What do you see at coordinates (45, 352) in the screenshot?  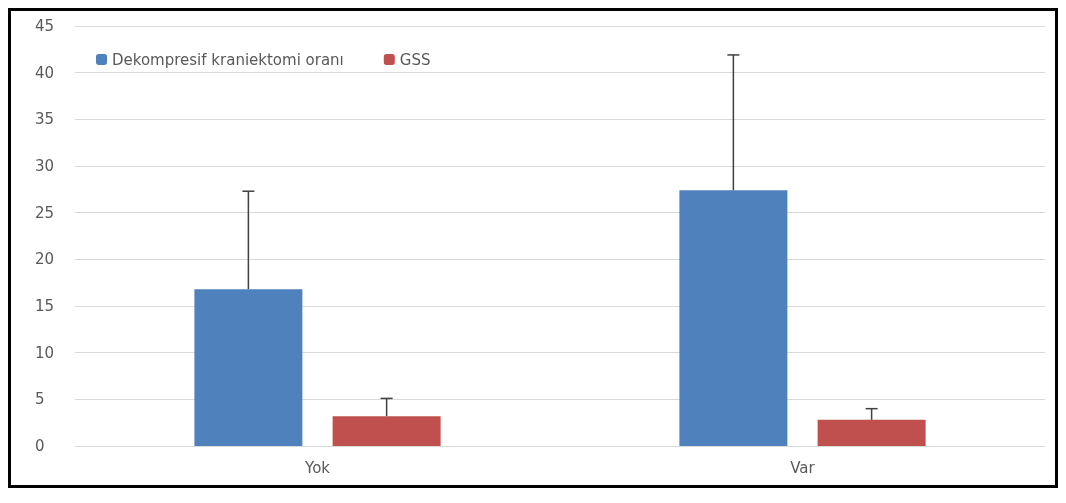 I see `y-tick-label: 10` at bounding box center [45, 352].